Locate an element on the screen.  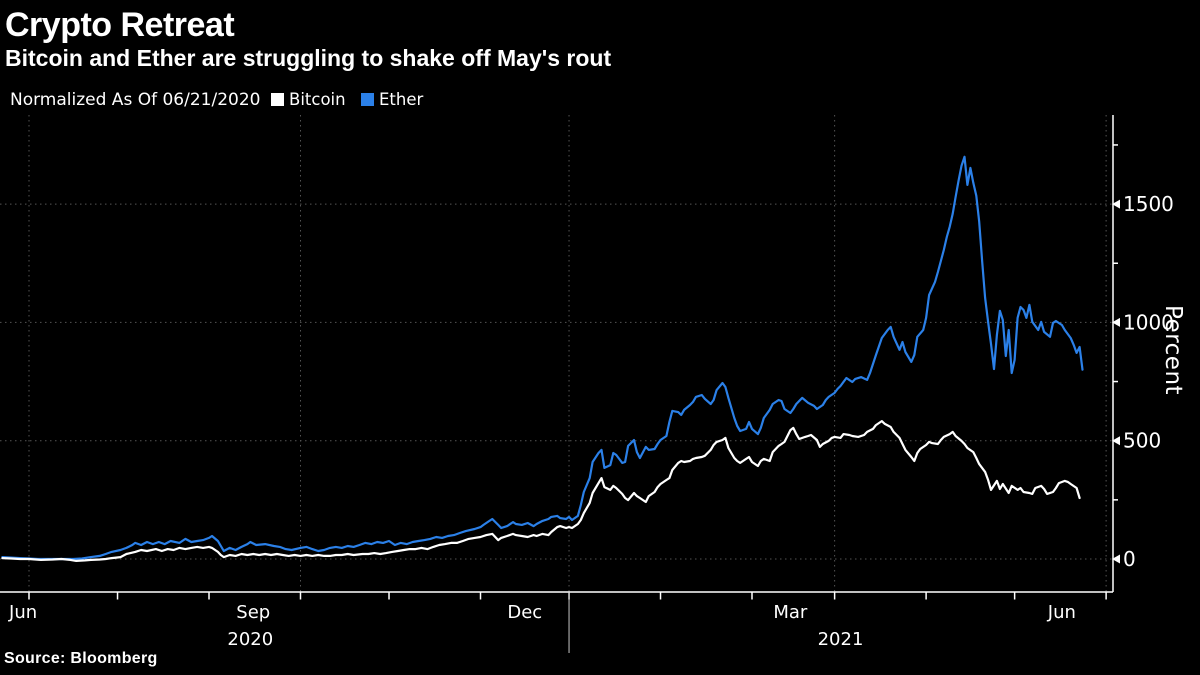
y-axis-title: Percent is located at coordinates (1173, 350).